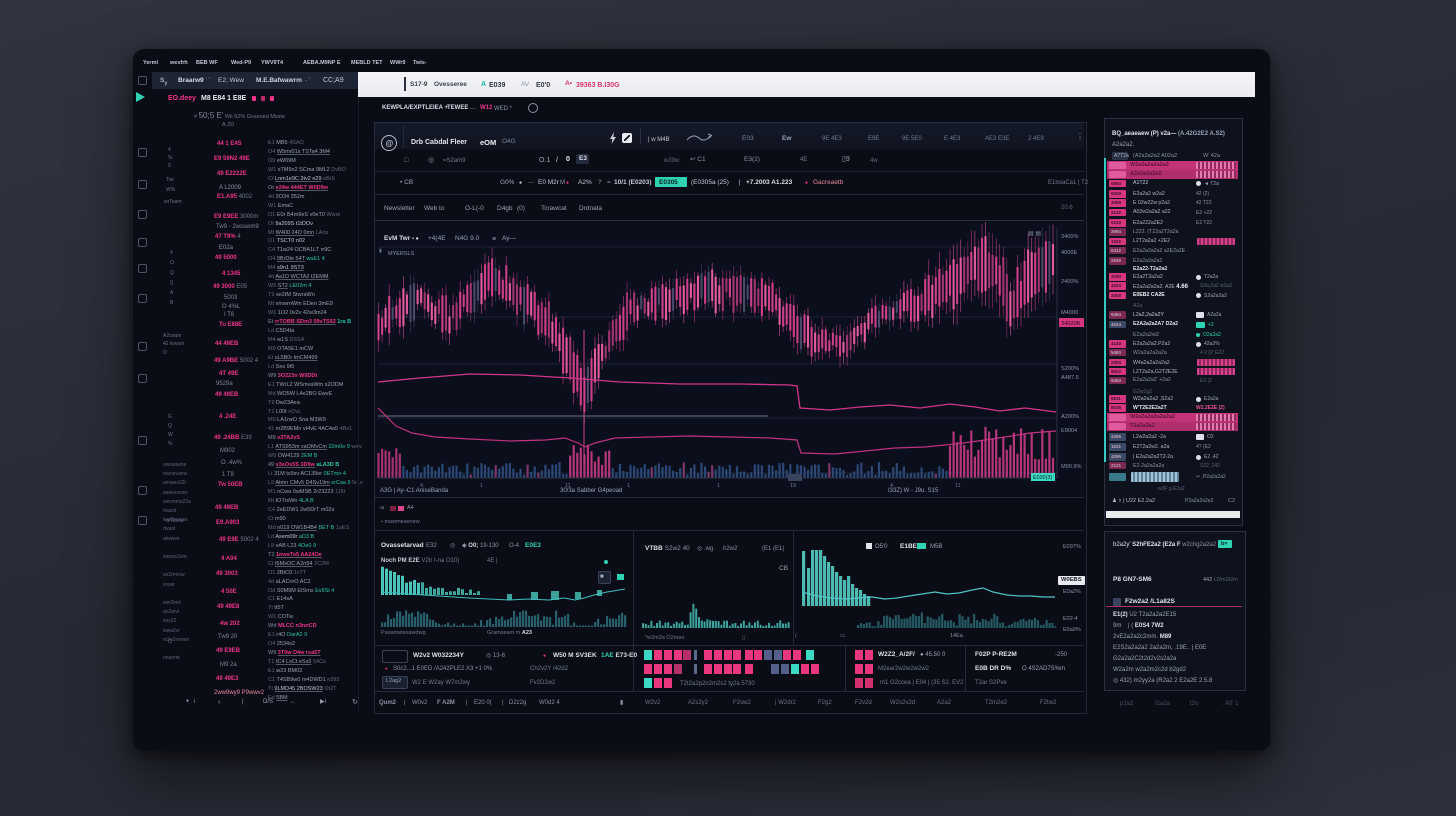 This screenshot has width=1456, height=816. Describe the element at coordinates (1069, 237) in the screenshot. I see `svg-text: 3400%` at that location.